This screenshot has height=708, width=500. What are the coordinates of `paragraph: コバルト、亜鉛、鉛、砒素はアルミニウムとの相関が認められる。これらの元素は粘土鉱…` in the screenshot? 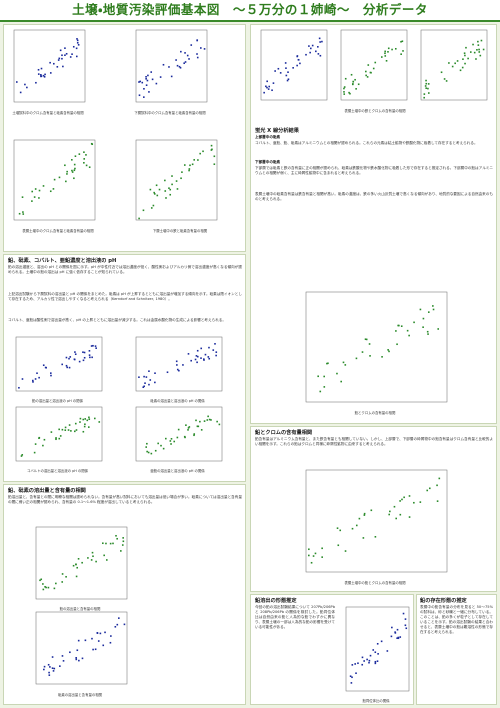 It's located at (366, 143).